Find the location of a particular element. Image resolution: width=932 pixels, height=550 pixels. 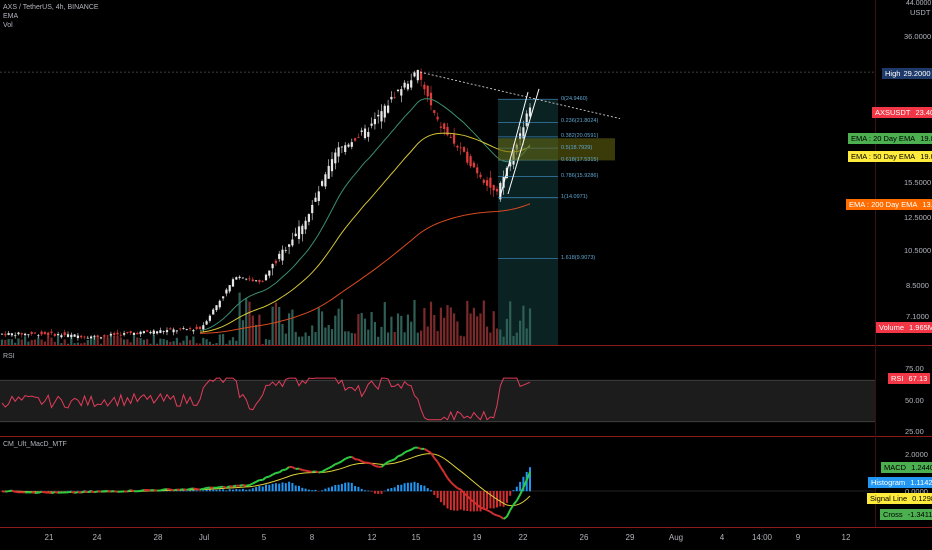

price-axis-unit: USDT is located at coordinates (920, 12).